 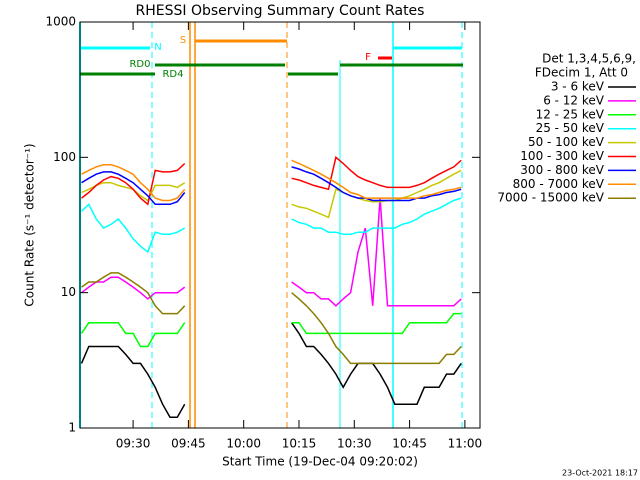 What do you see at coordinates (133, 444) in the screenshot?
I see `x-tick-label: 09:30` at bounding box center [133, 444].